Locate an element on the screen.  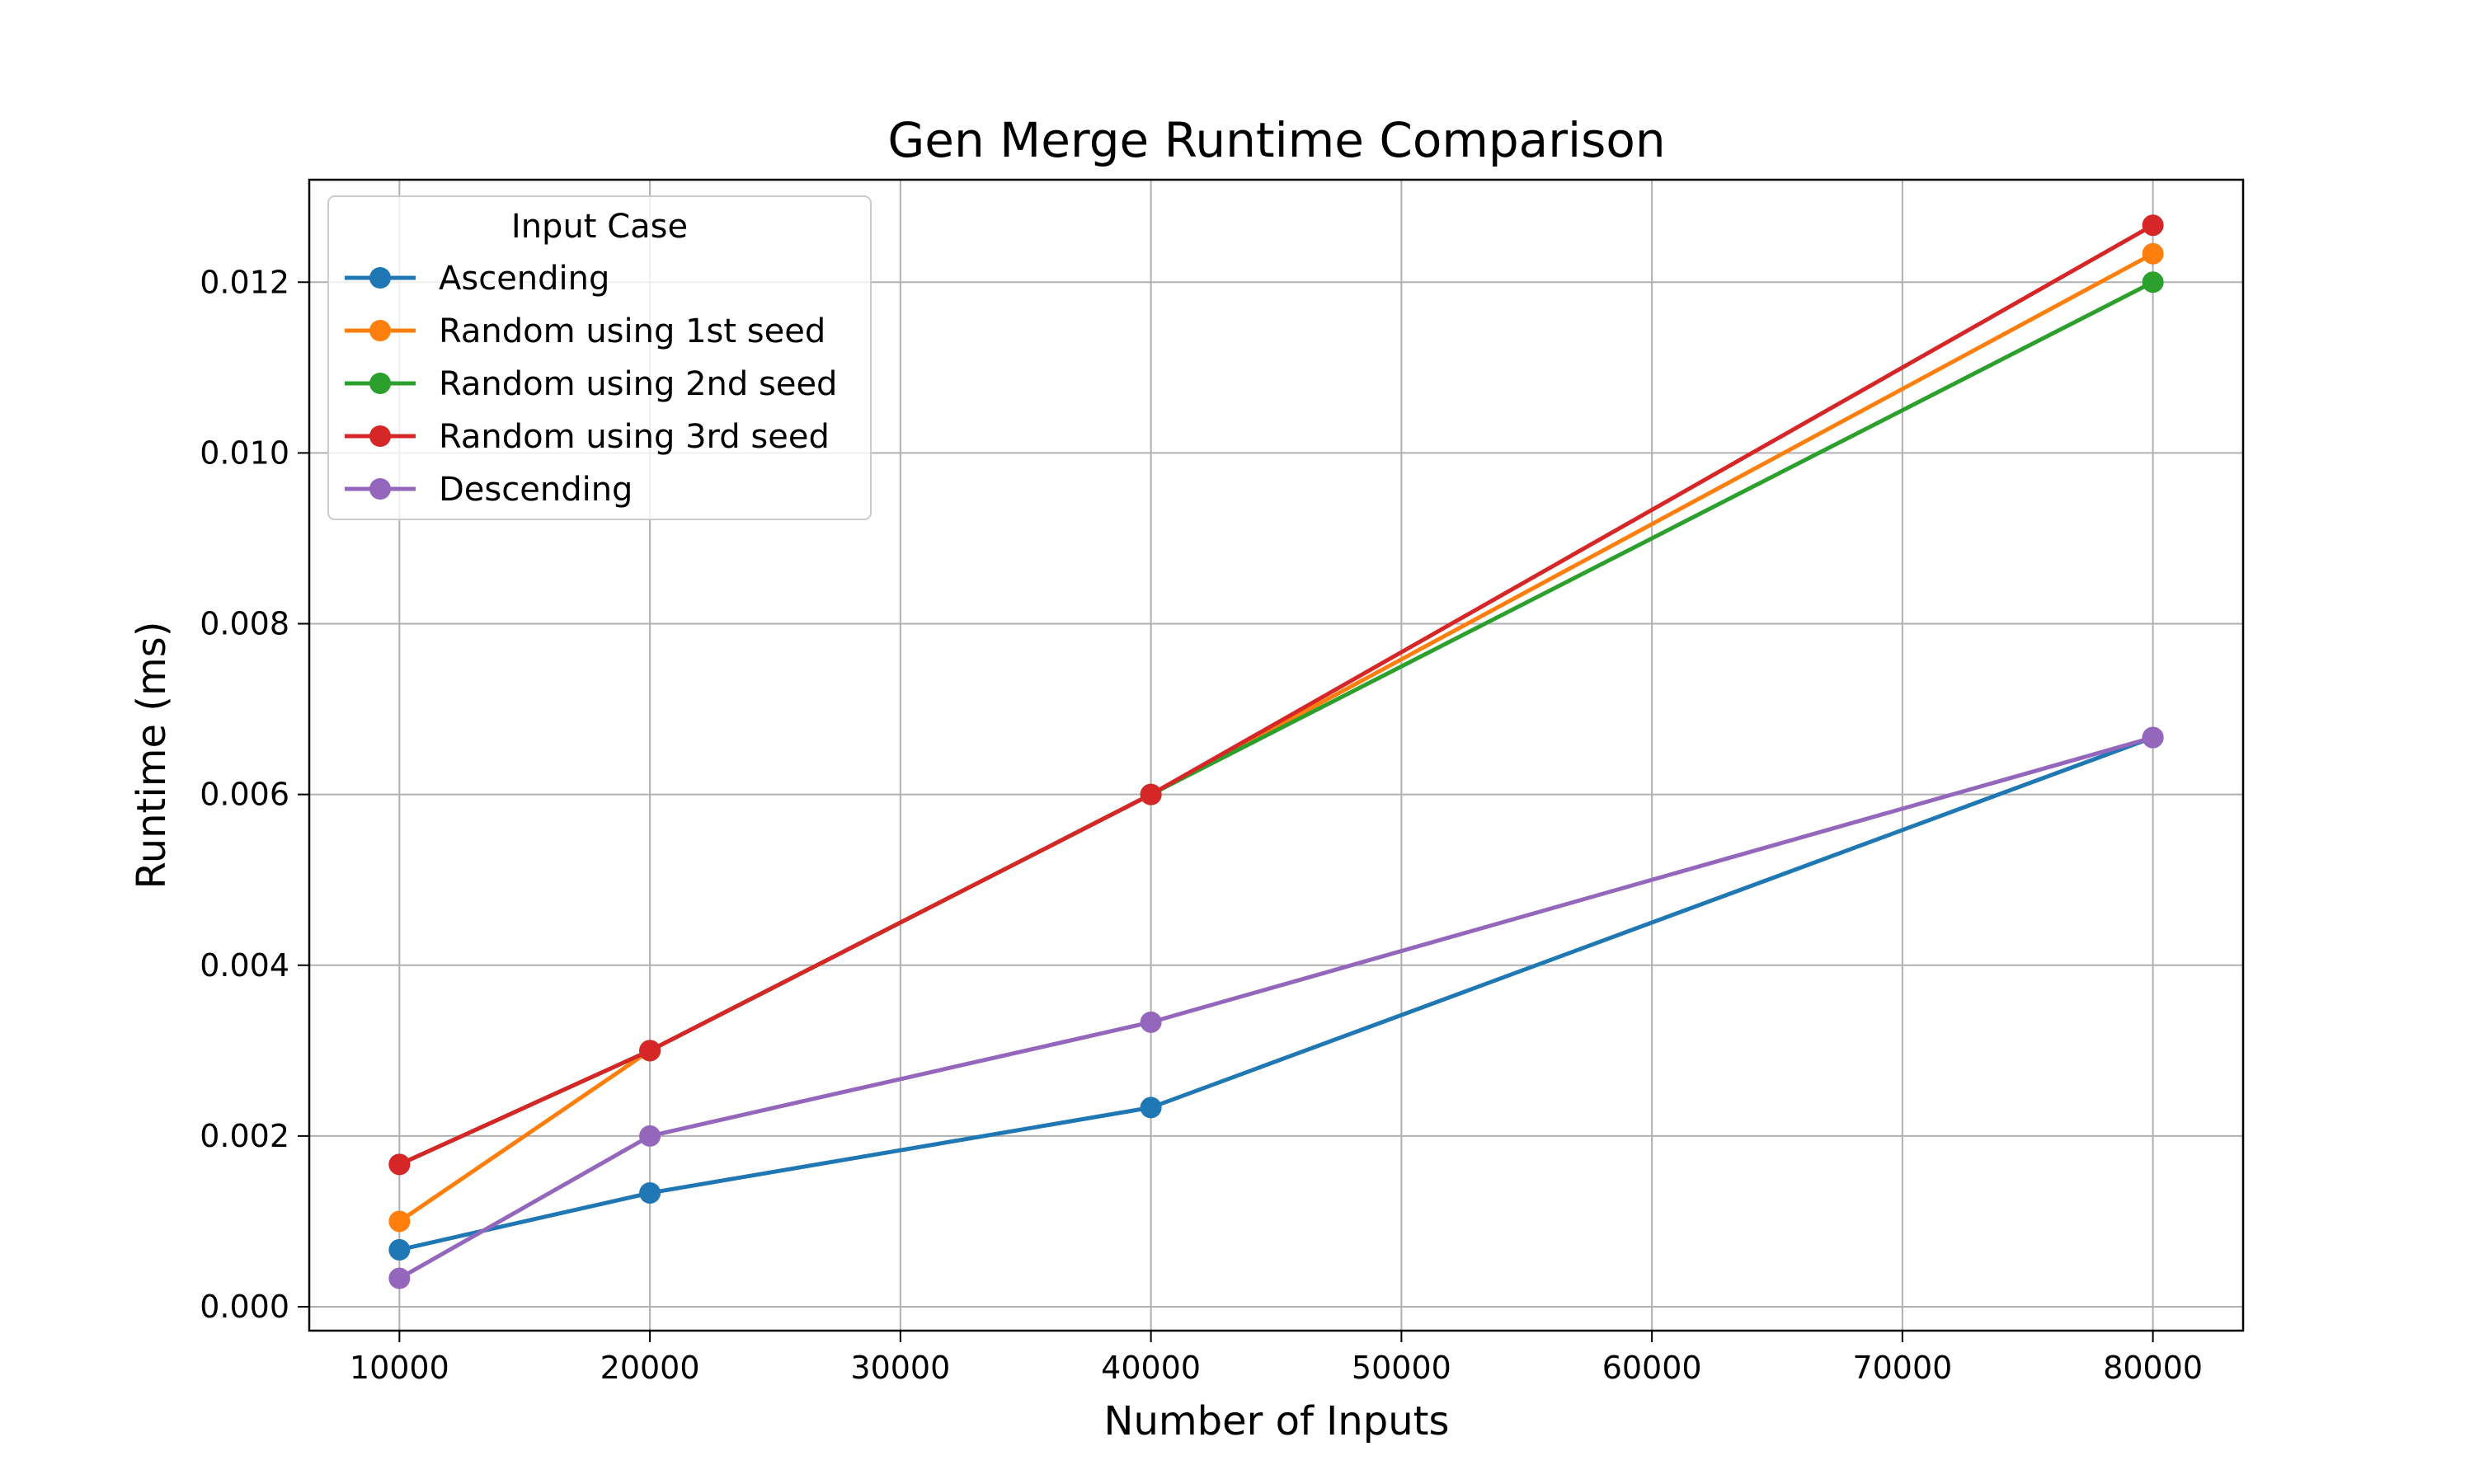
y-tick-label: 0.006 is located at coordinates (244, 795).